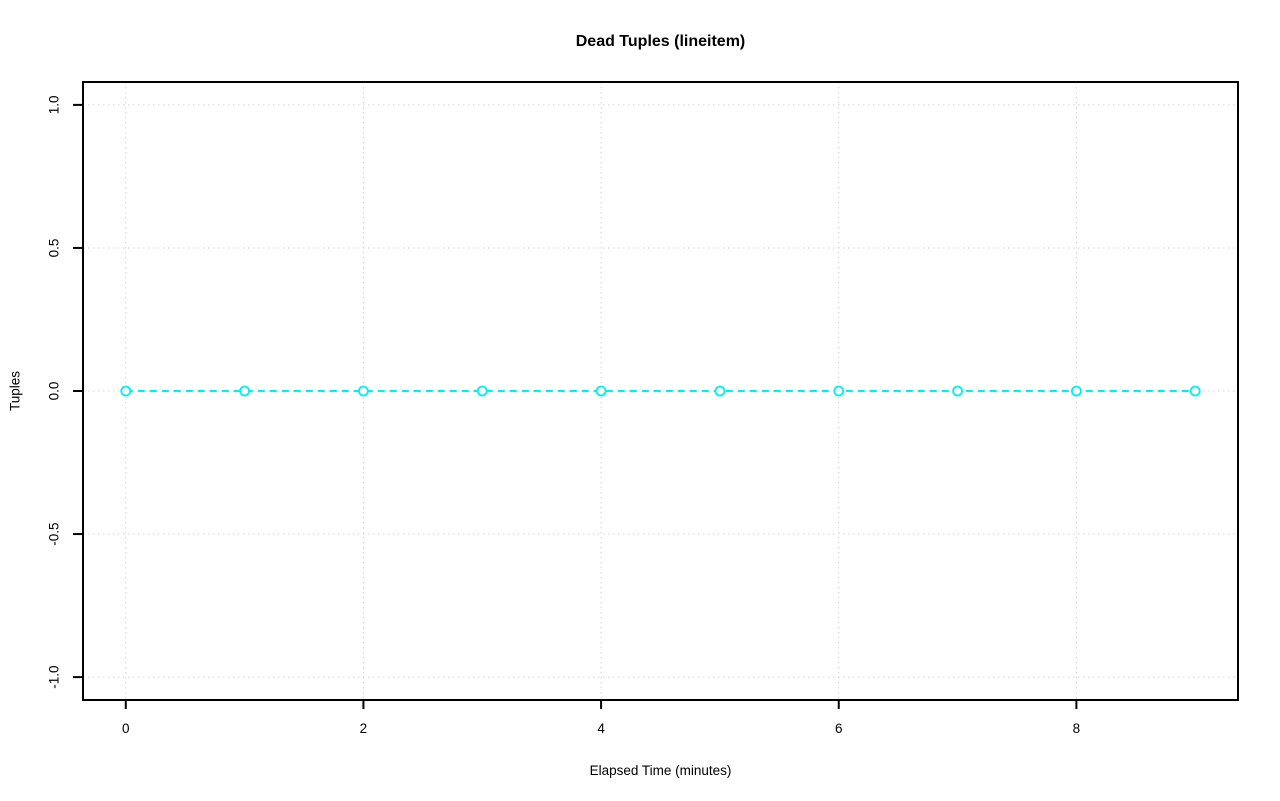  I want to click on y-tick-label: 1.0, so click(54, 104).